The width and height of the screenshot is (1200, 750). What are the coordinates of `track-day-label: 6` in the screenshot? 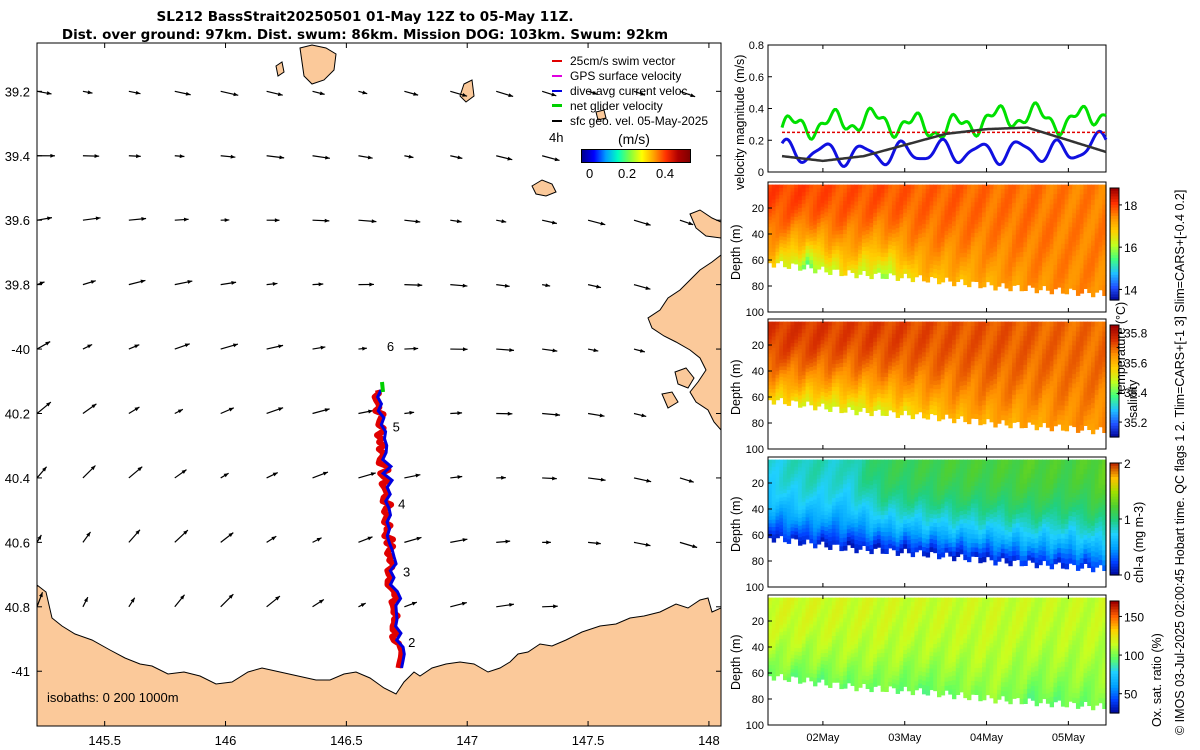 It's located at (390, 346).